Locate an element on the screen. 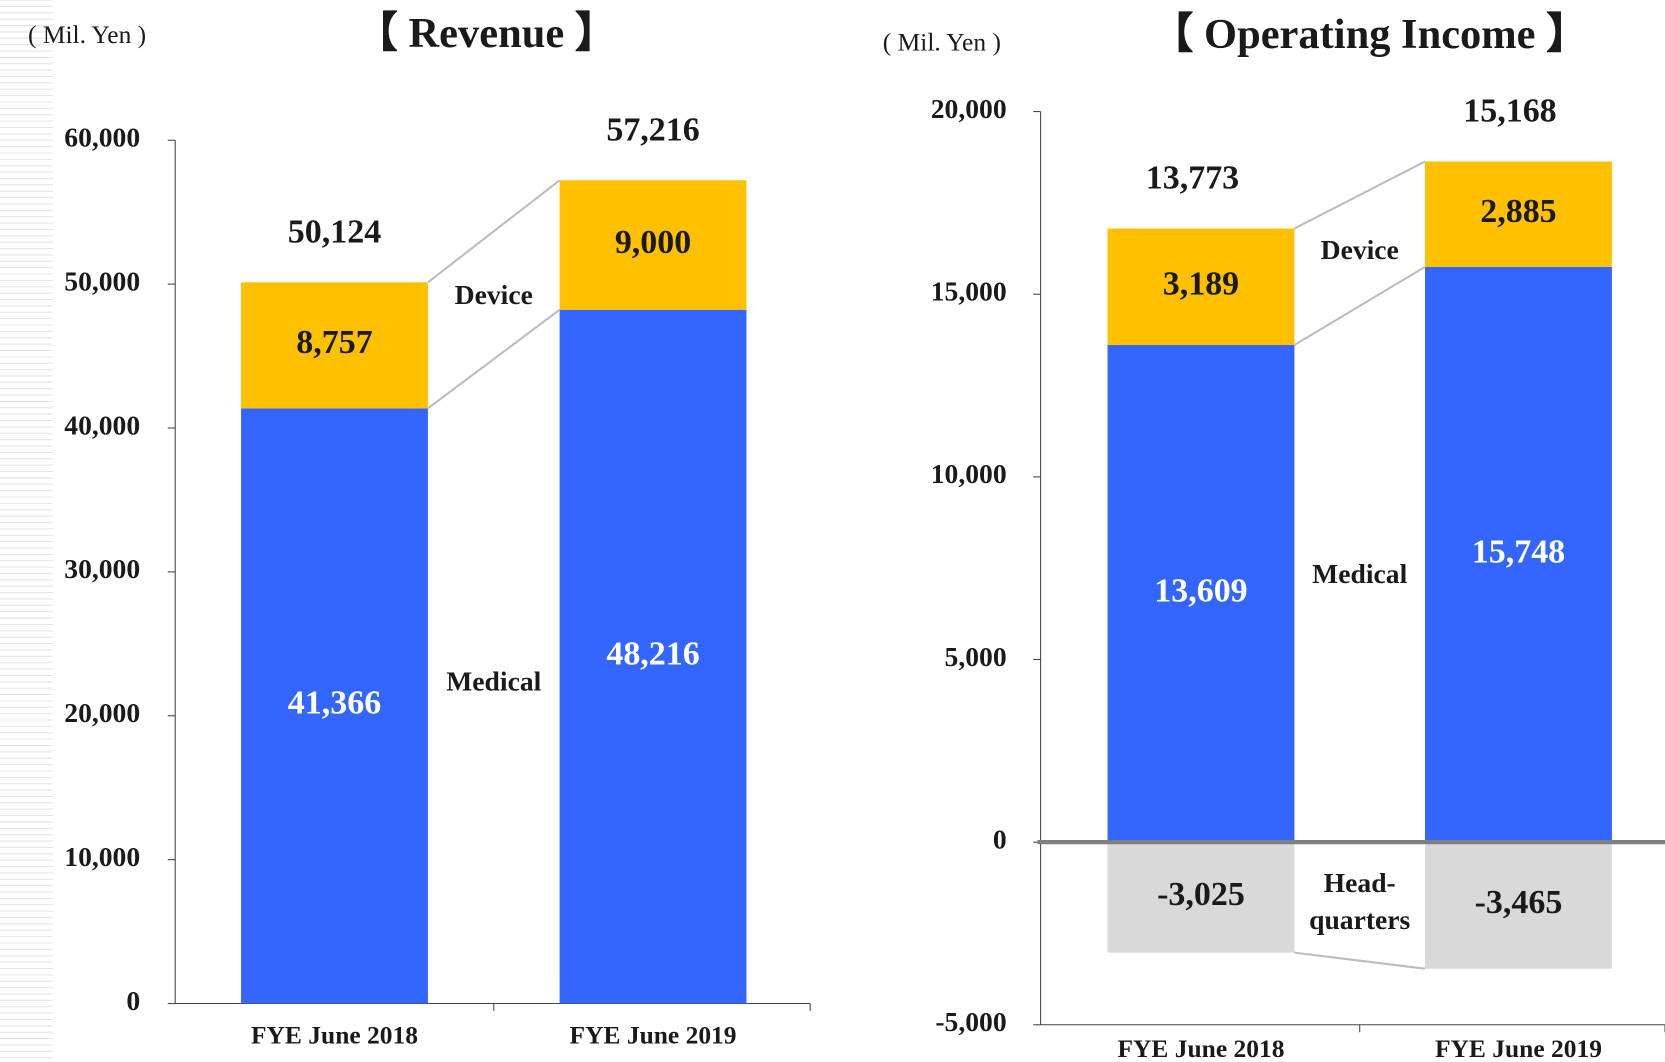 The width and height of the screenshot is (1665, 1062). value-label: 13,609 is located at coordinates (1200, 590).